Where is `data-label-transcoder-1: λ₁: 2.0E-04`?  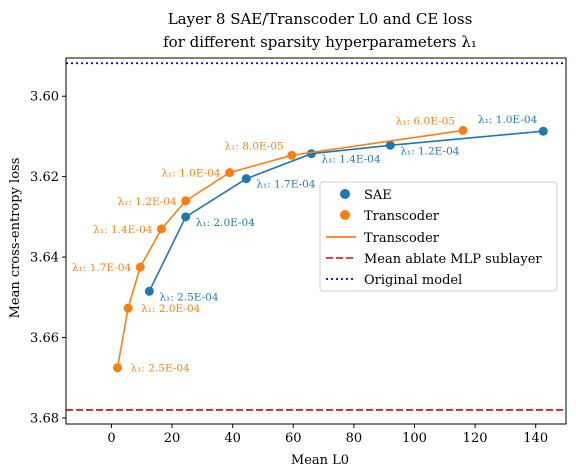
data-label-transcoder-1: λ₁: 2.0E-04 is located at coordinates (171, 309).